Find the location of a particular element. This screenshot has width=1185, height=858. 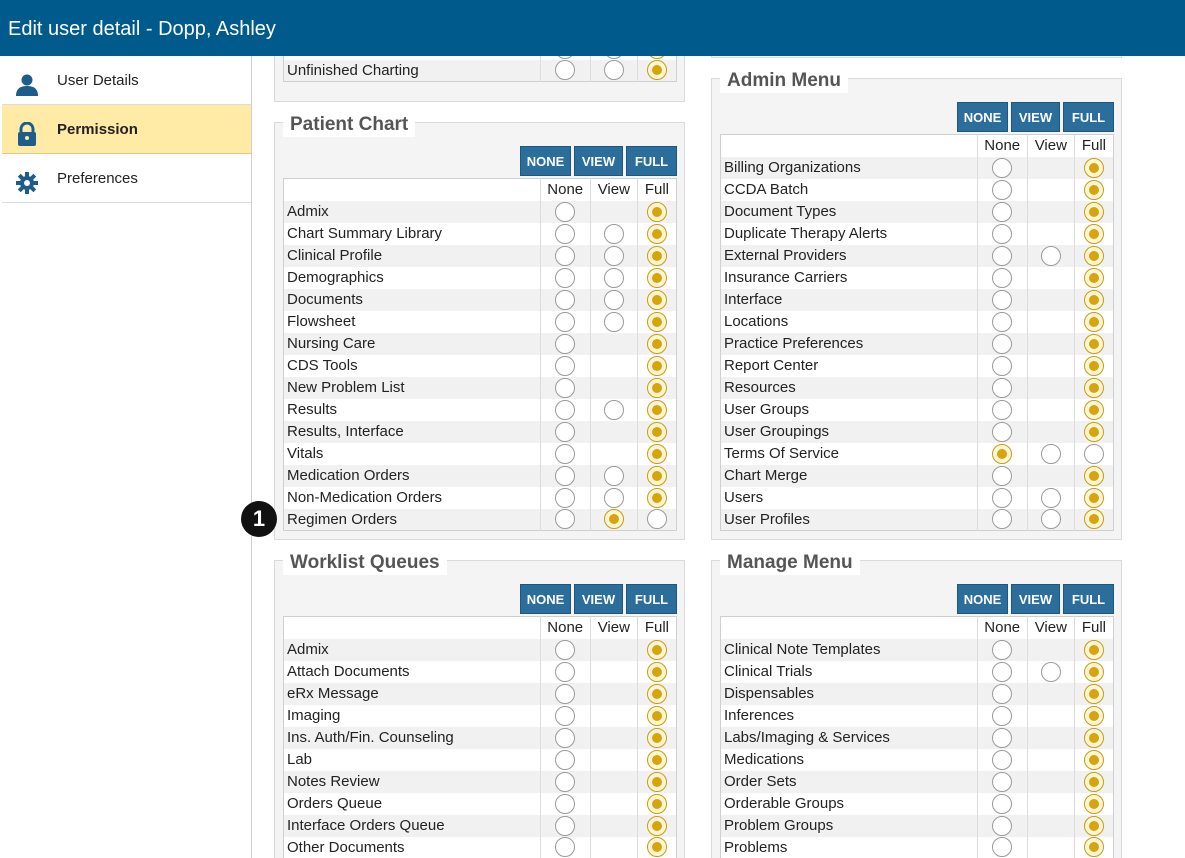

radio-full-locations is located at coordinates (1093, 321).